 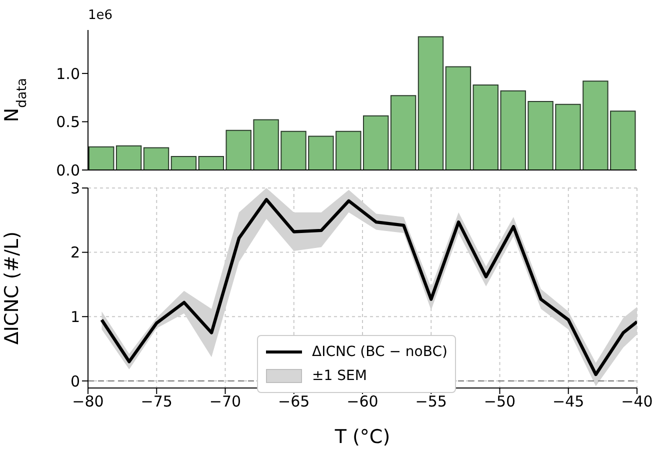 What do you see at coordinates (362, 401) in the screenshot?
I see `x-tick-label: −60` at bounding box center [362, 401].